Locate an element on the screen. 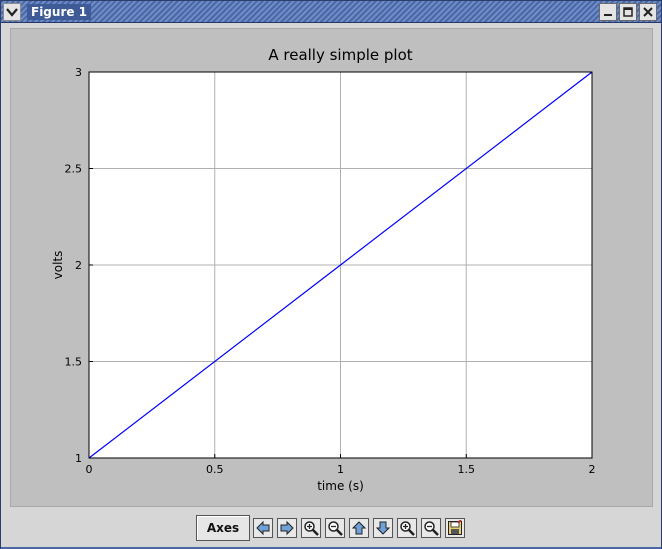 This screenshot has height=549, width=662. minimize-icon is located at coordinates (608, 15).